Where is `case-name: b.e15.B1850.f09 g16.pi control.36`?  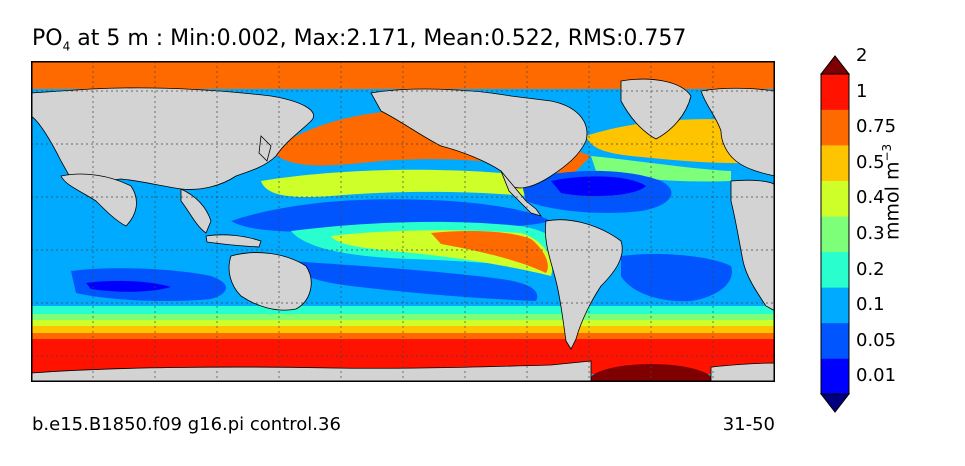
case-name: b.e15.B1850.f09 g16.pi control.36 is located at coordinates (186, 424).